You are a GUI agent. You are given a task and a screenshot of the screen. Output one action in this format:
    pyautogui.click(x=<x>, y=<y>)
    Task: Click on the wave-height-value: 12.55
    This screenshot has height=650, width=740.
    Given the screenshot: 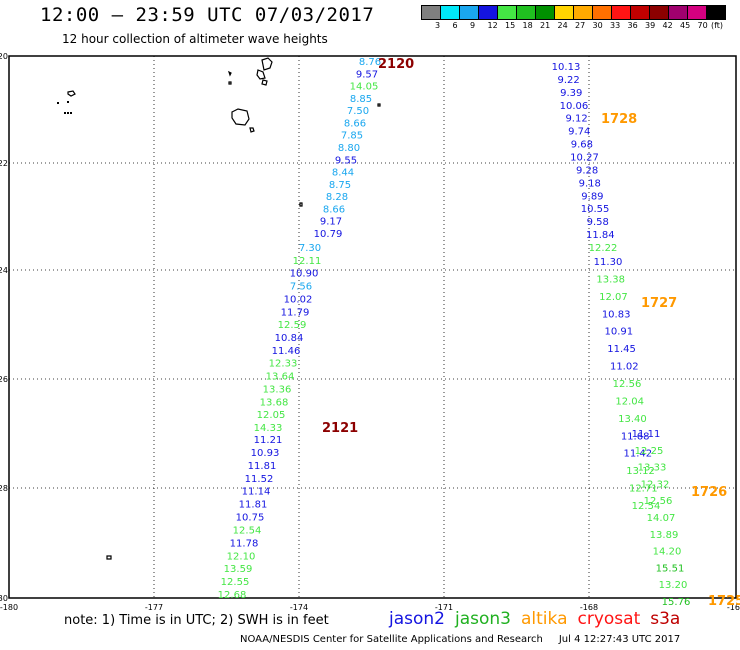 What is the action you would take?
    pyautogui.click(x=235, y=582)
    